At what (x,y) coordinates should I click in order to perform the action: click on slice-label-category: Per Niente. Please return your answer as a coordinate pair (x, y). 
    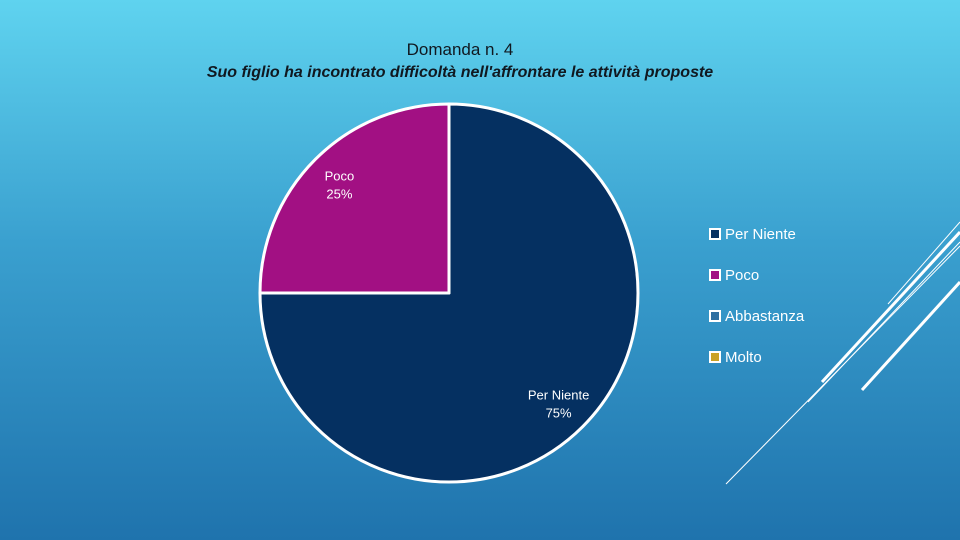
    Looking at the image, I should click on (558, 395).